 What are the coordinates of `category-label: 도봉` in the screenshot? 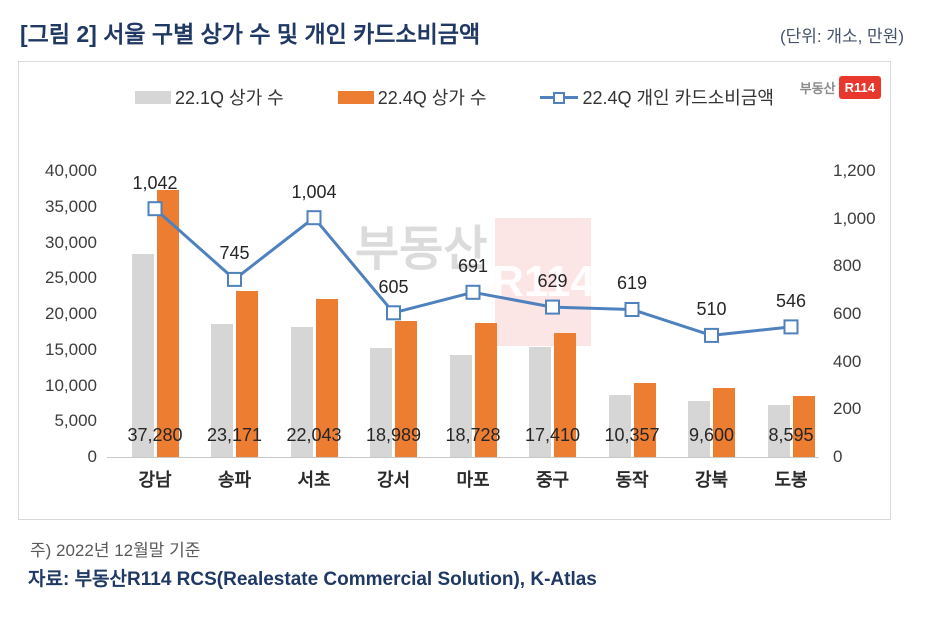 It's located at (791, 480).